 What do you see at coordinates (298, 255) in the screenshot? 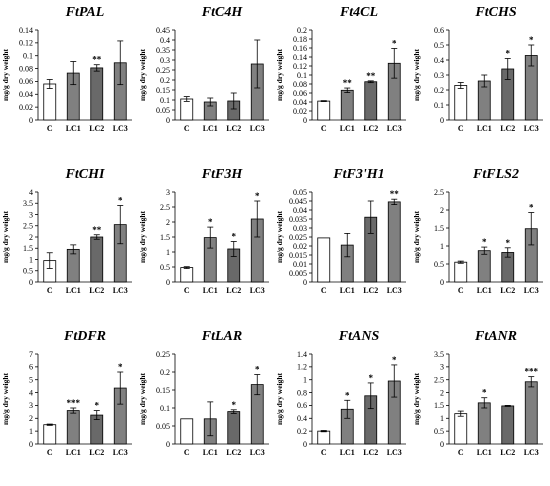
I see `y-tick-label: 0.015` at bounding box center [298, 255].